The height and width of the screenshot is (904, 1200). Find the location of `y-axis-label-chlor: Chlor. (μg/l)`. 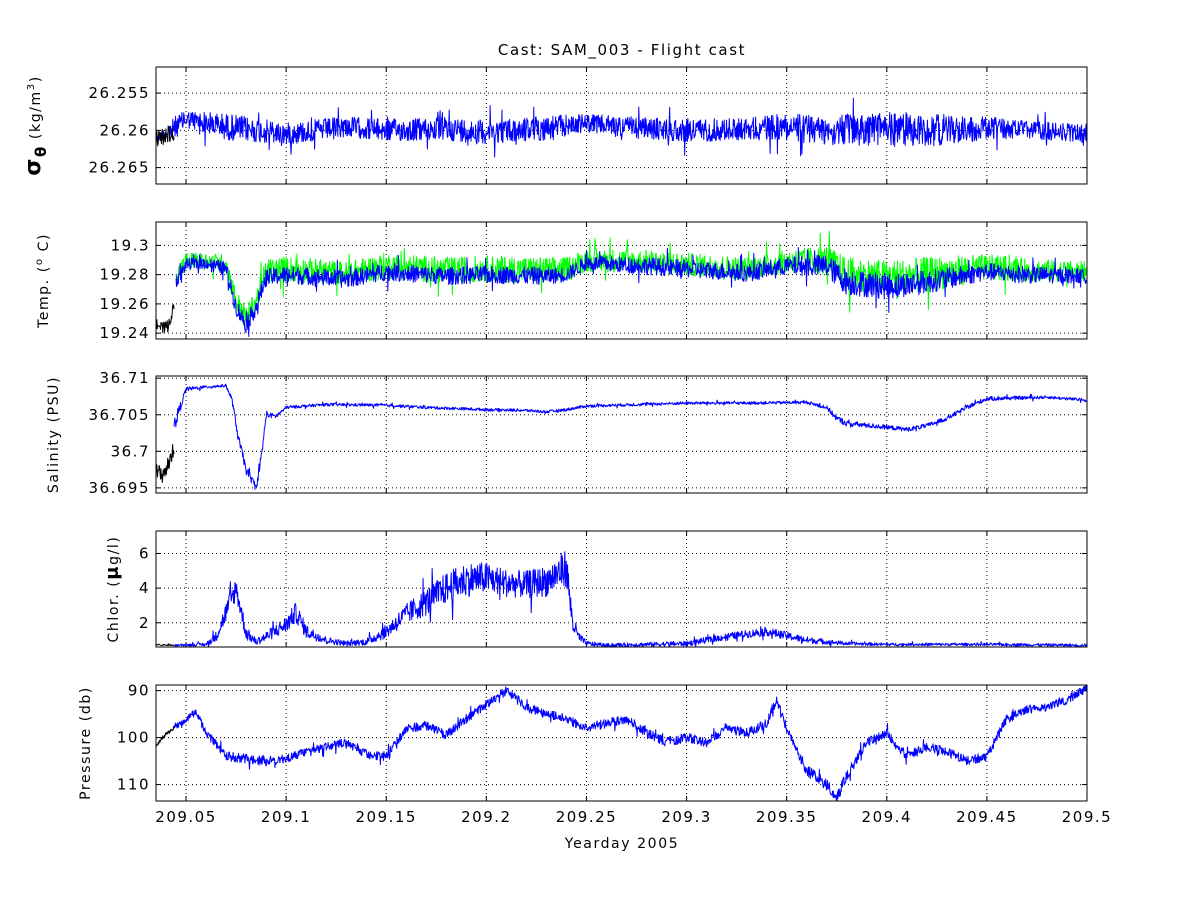

y-axis-label-chlor: Chlor. (μg/l) is located at coordinates (112, 589).